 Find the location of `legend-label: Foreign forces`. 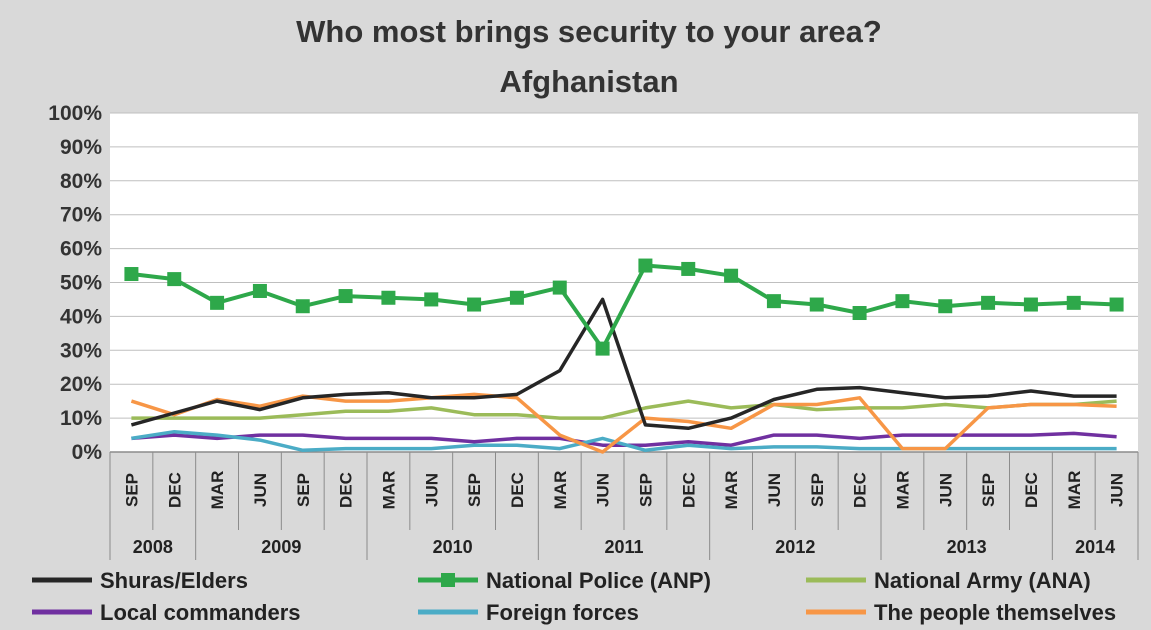

legend-label: Foreign forces is located at coordinates (562, 612).